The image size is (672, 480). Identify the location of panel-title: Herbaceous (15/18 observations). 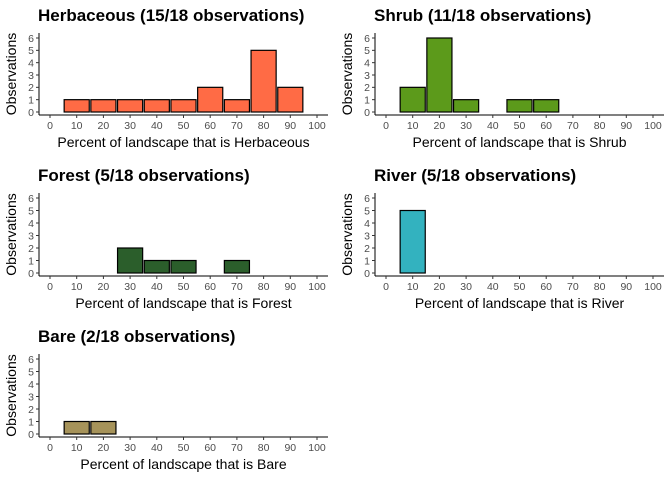
(171, 15).